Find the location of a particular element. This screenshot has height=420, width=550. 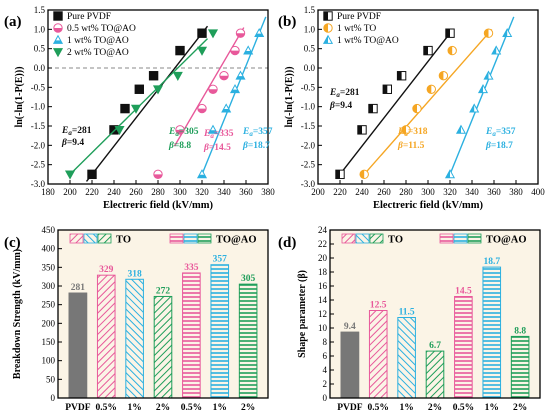

legend-entry: 0.5 wt% TO@AO is located at coordinates (101, 29).